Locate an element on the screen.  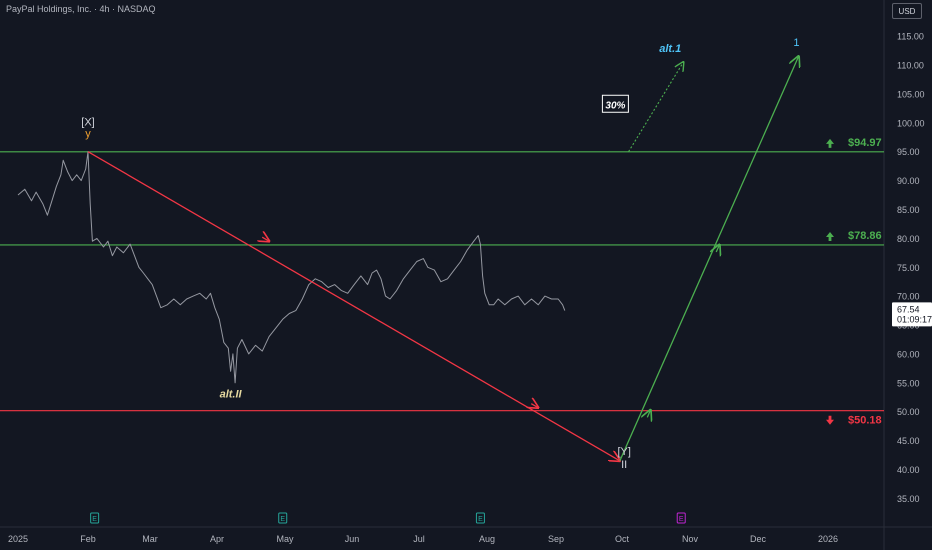
x-tick-label: Aug is located at coordinates (487, 539).